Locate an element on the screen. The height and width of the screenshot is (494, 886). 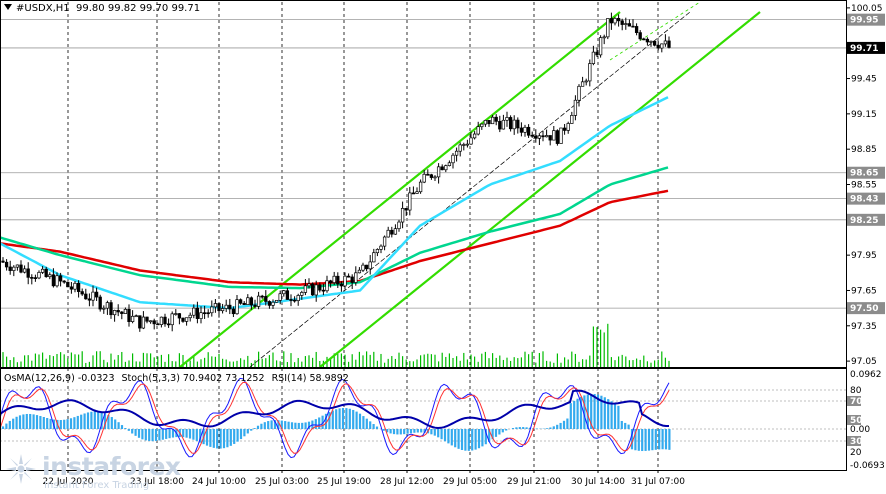
channel-extension-line is located at coordinates (655, 31).